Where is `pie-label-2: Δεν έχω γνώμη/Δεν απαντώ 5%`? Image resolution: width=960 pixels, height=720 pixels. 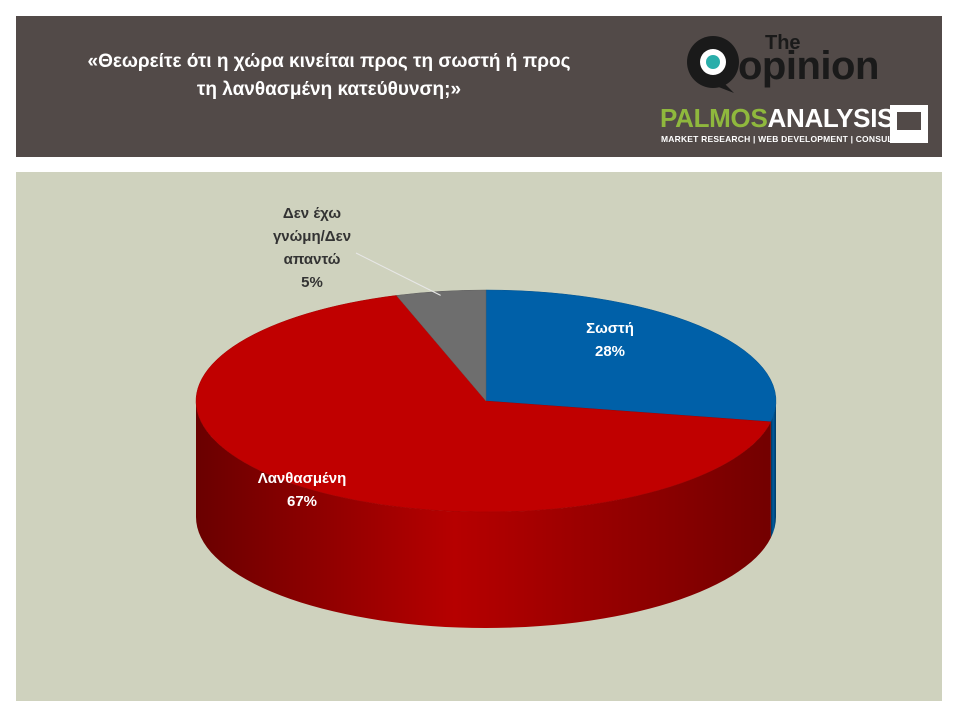 pie-label-2: Δεν έχω γνώμη/Δεν απαντώ 5% is located at coordinates (312, 248).